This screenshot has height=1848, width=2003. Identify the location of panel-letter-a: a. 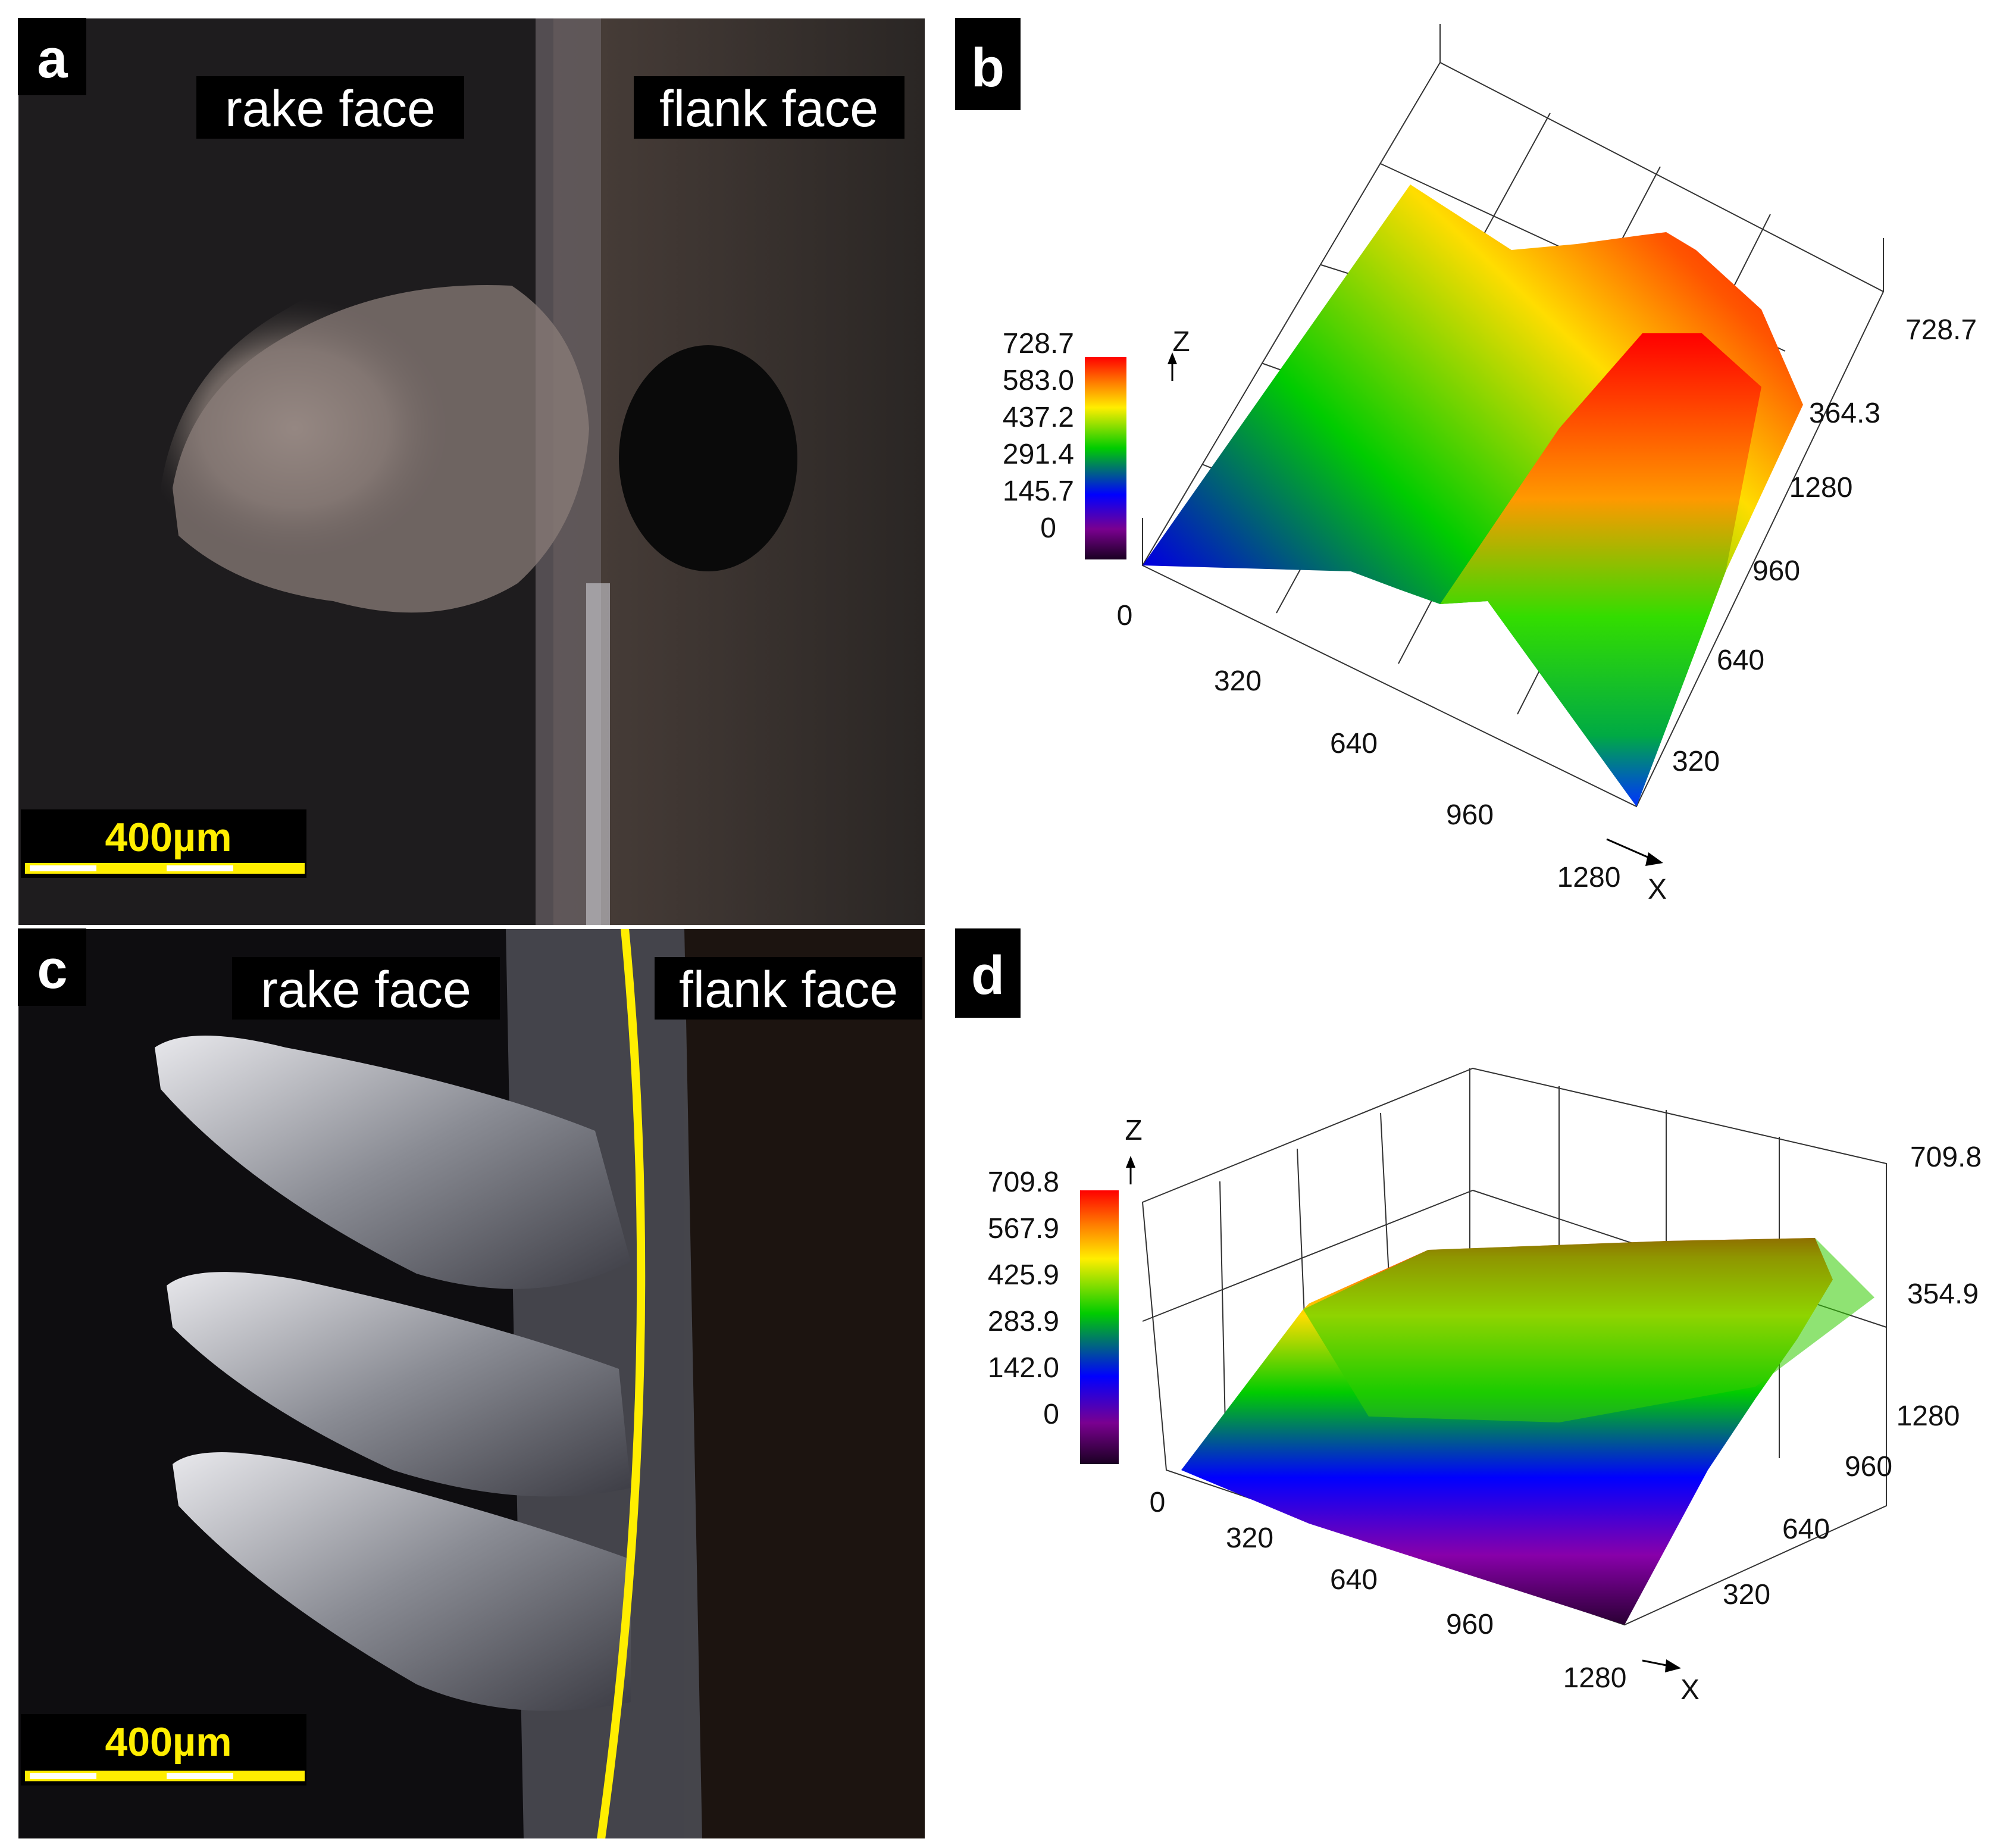
(52, 59).